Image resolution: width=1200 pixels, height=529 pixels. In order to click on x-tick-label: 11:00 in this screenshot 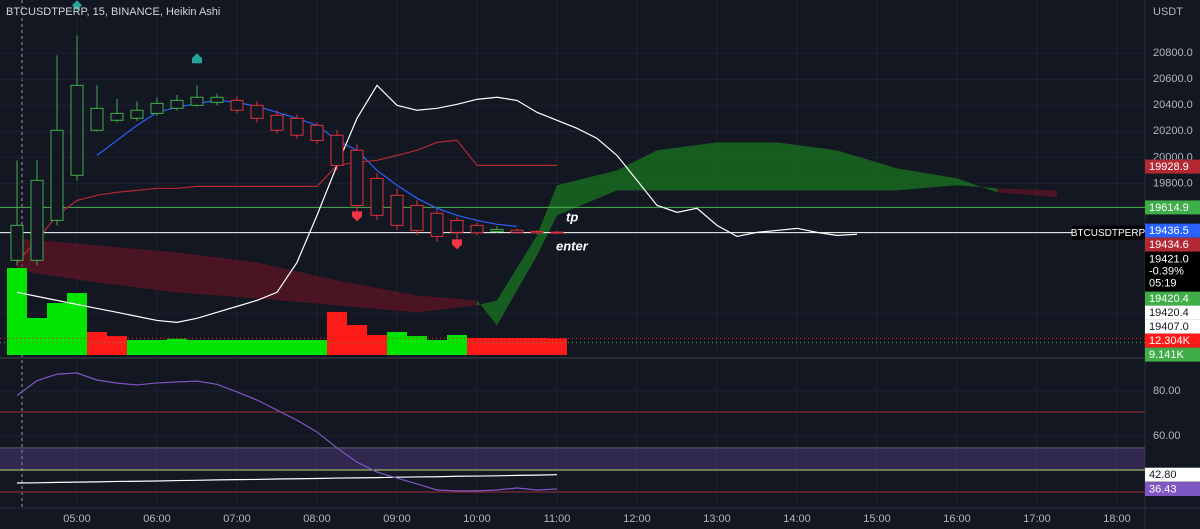, I will do `click(557, 519)`.